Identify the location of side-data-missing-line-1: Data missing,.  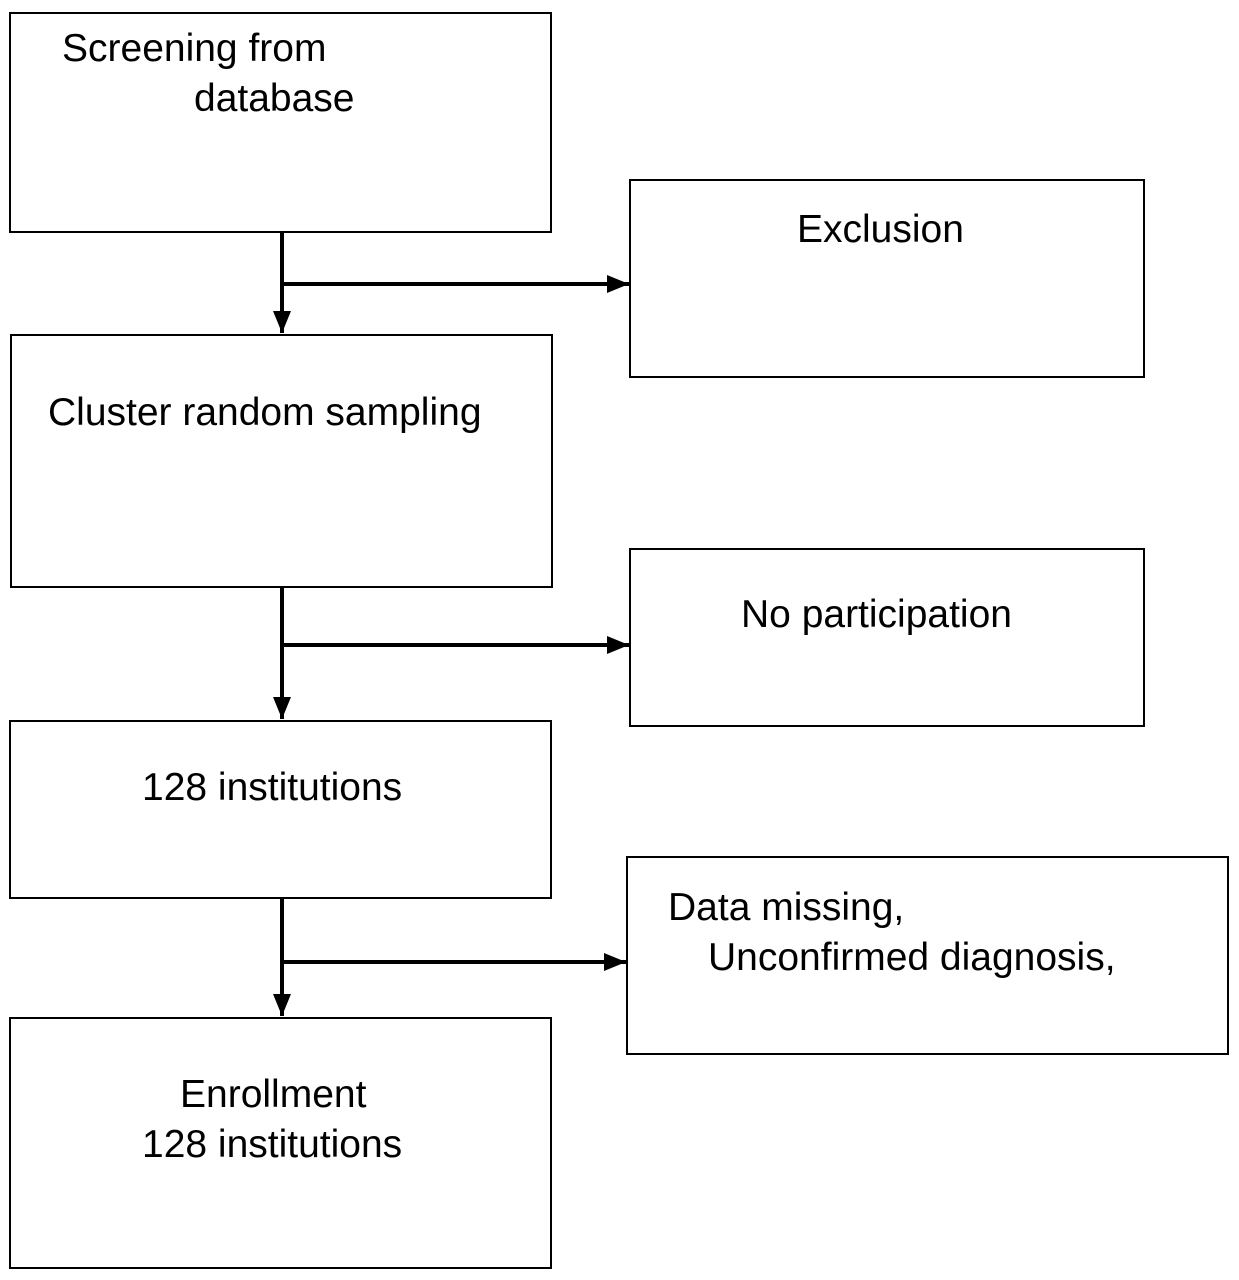
(786, 907).